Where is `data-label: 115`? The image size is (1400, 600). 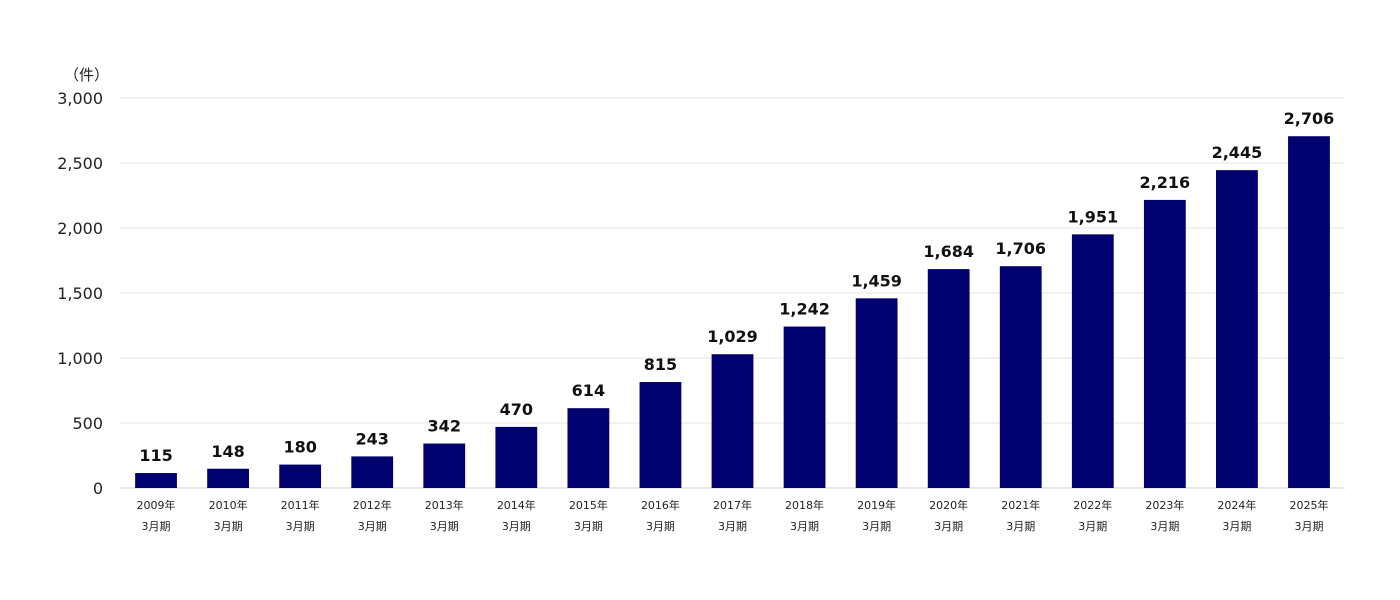
data-label: 115 is located at coordinates (155, 455).